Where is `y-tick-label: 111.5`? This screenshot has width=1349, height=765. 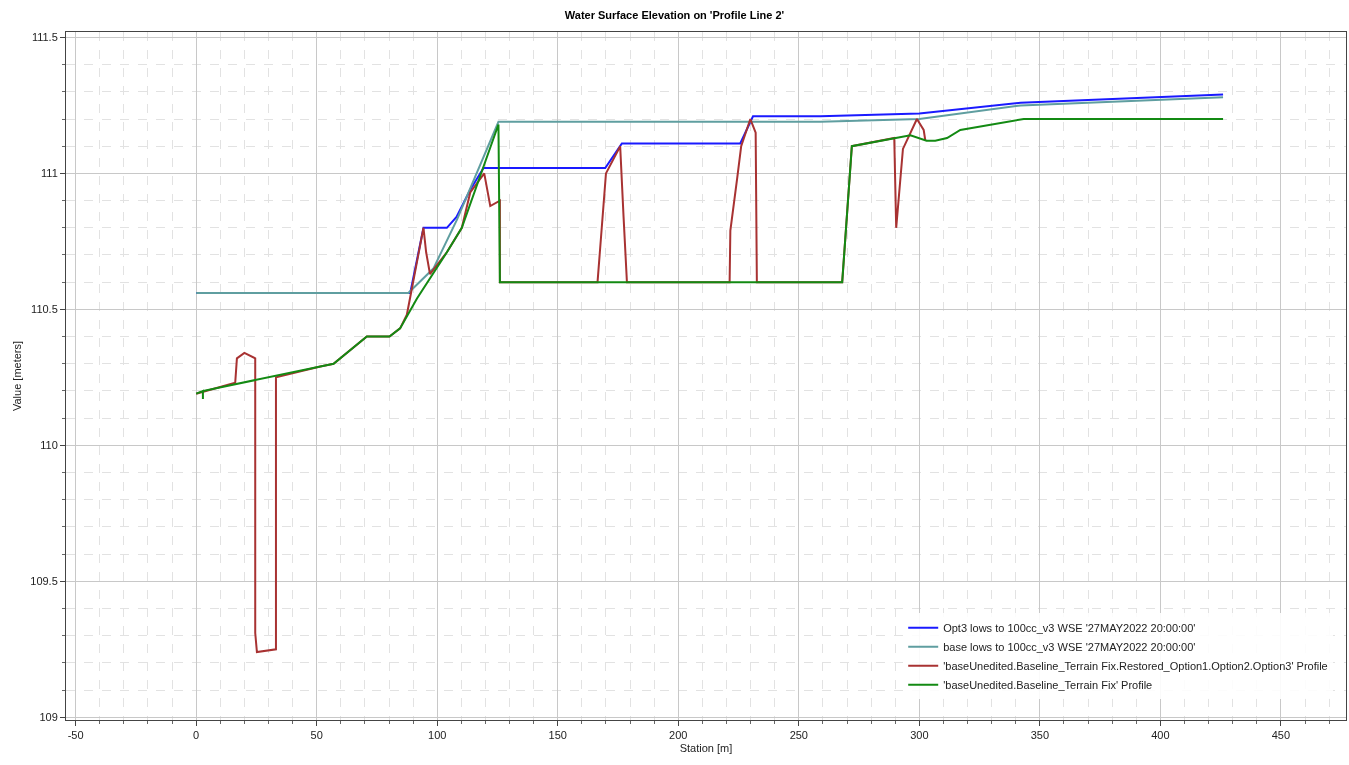
y-tick-label: 111.5 is located at coordinates (44, 37).